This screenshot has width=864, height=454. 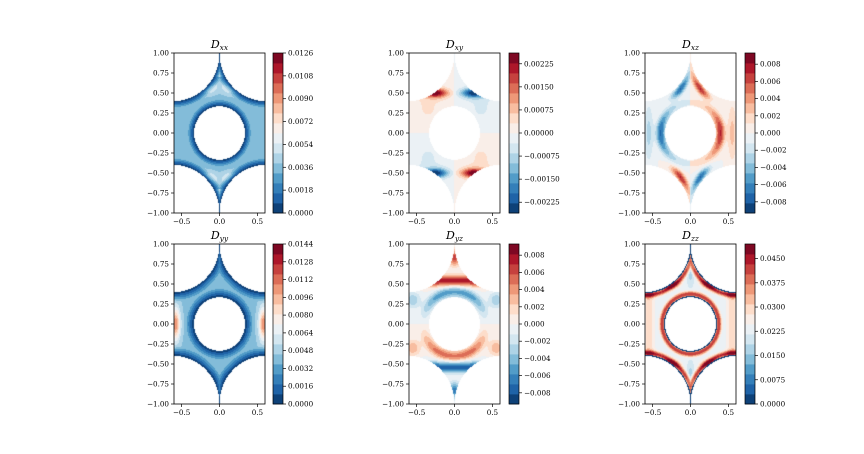 What do you see at coordinates (301, 75) in the screenshot?
I see `colorbar-tick-label: 0.0108` at bounding box center [301, 75].